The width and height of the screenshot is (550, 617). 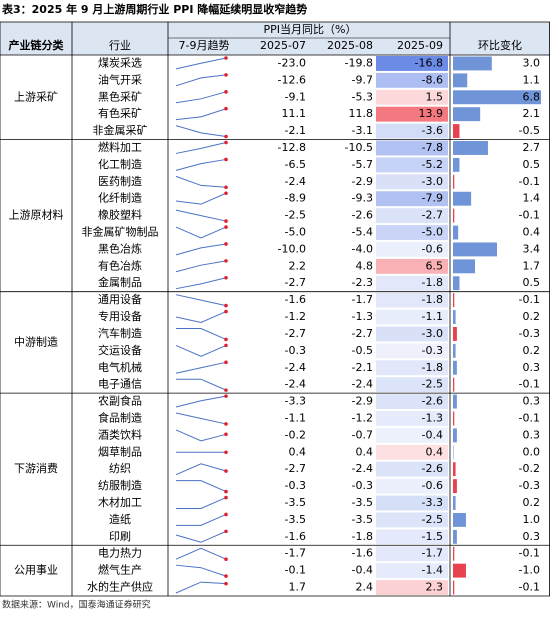 I want to click on value: -9.1, so click(x=295, y=96).